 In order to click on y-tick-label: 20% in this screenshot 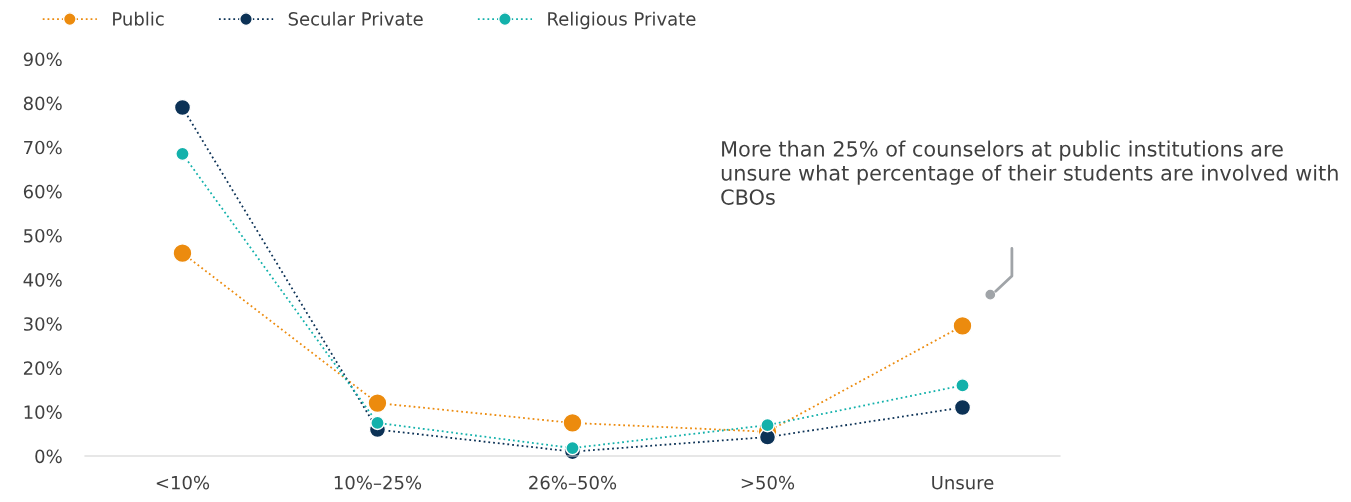, I will do `click(42, 368)`.